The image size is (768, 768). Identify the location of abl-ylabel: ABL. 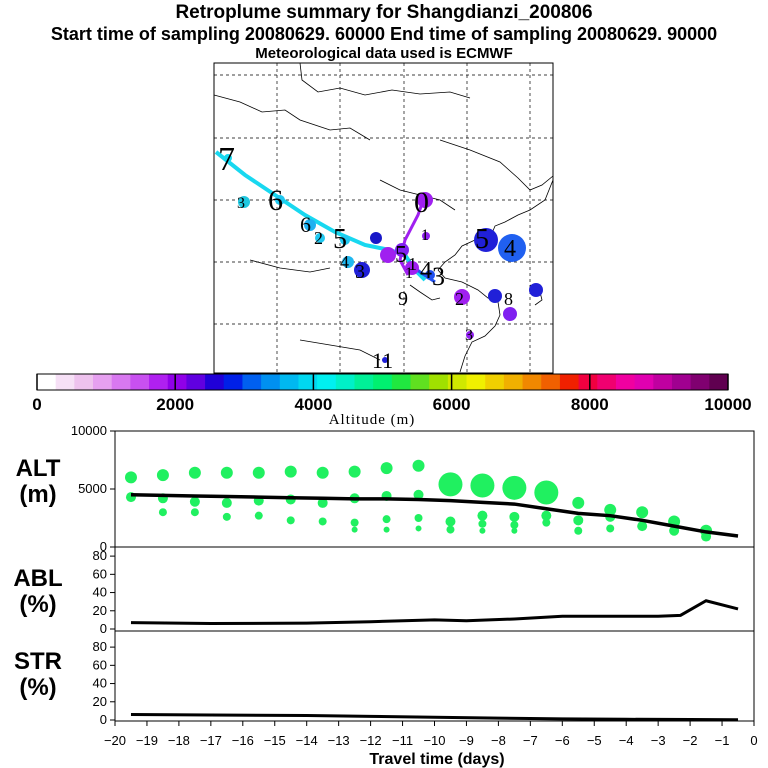
(37, 578).